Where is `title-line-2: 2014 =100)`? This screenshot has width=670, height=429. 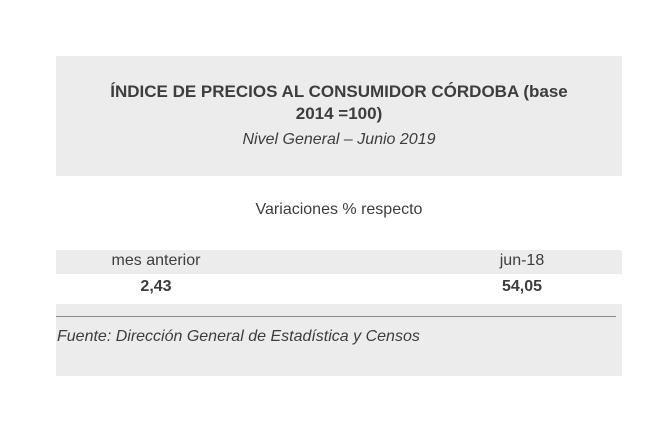 title-line-2: 2014 =100) is located at coordinates (339, 113).